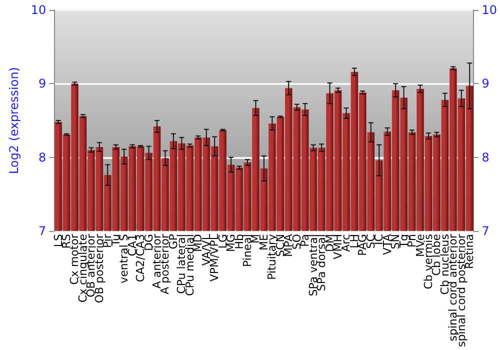  Describe the element at coordinates (38, 10) in the screenshot. I see `y-tick-label: 10` at that location.